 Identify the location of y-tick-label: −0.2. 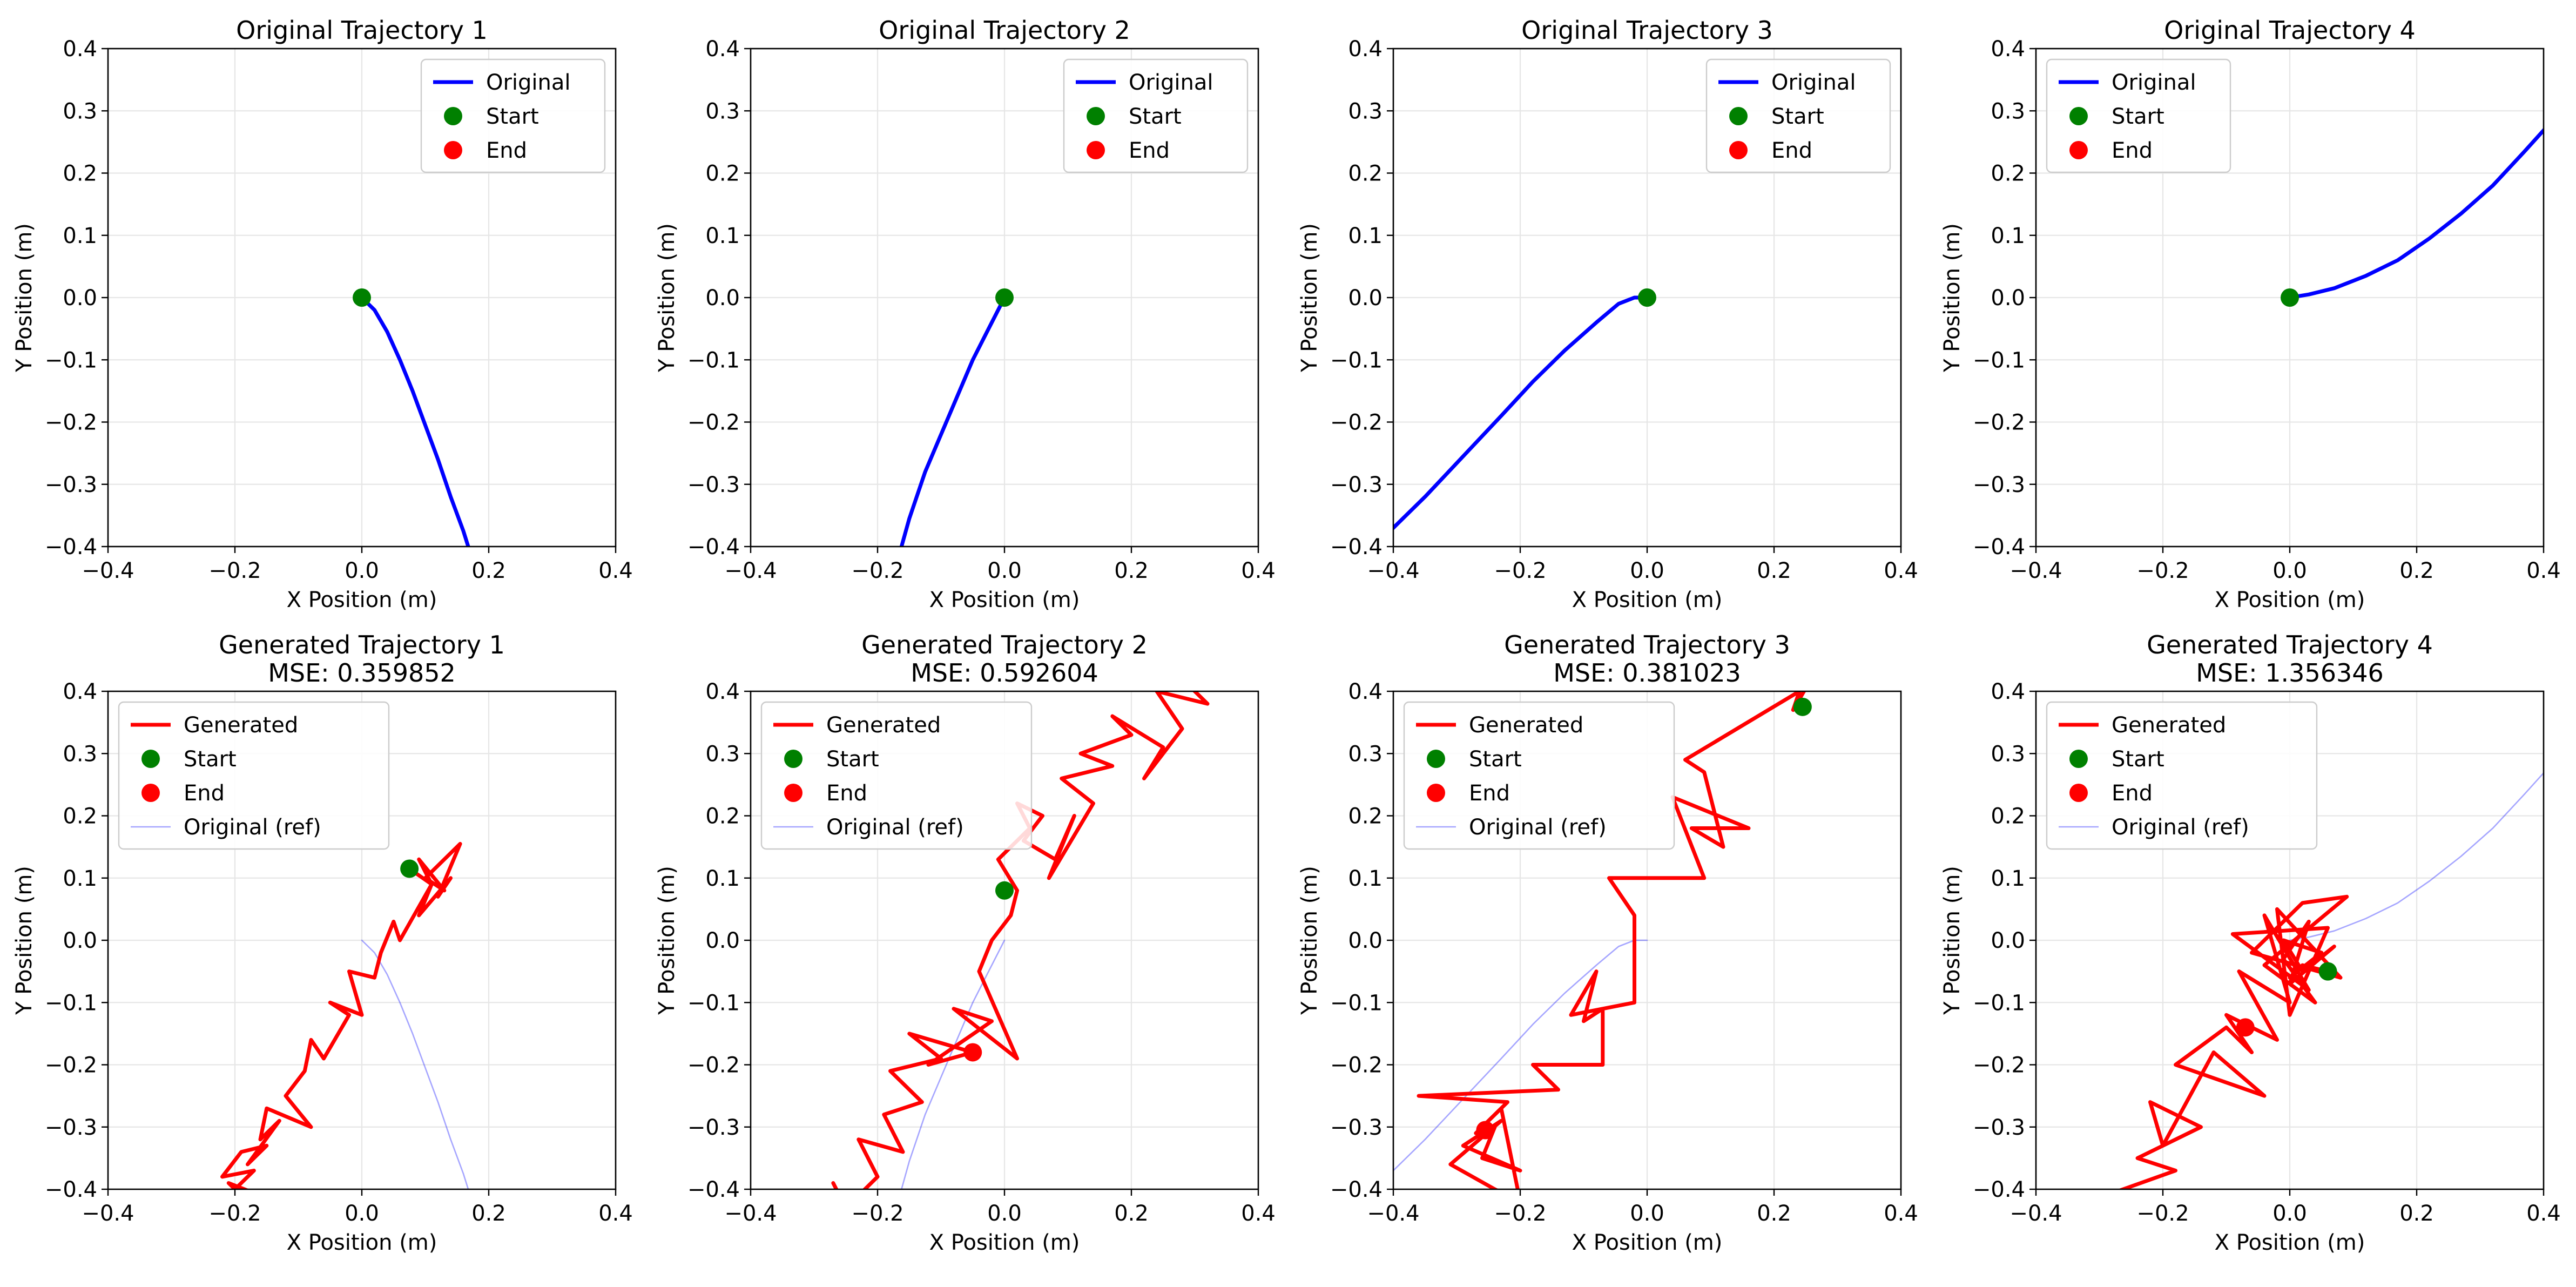
(1999, 422).